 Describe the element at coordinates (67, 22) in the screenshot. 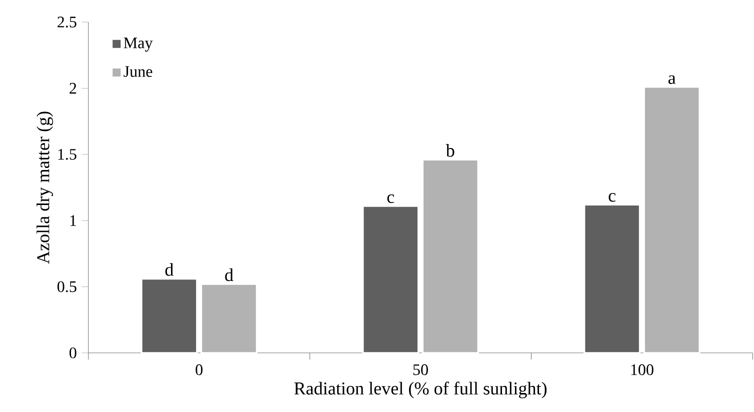

I see `y-tick-label: 2.5` at that location.